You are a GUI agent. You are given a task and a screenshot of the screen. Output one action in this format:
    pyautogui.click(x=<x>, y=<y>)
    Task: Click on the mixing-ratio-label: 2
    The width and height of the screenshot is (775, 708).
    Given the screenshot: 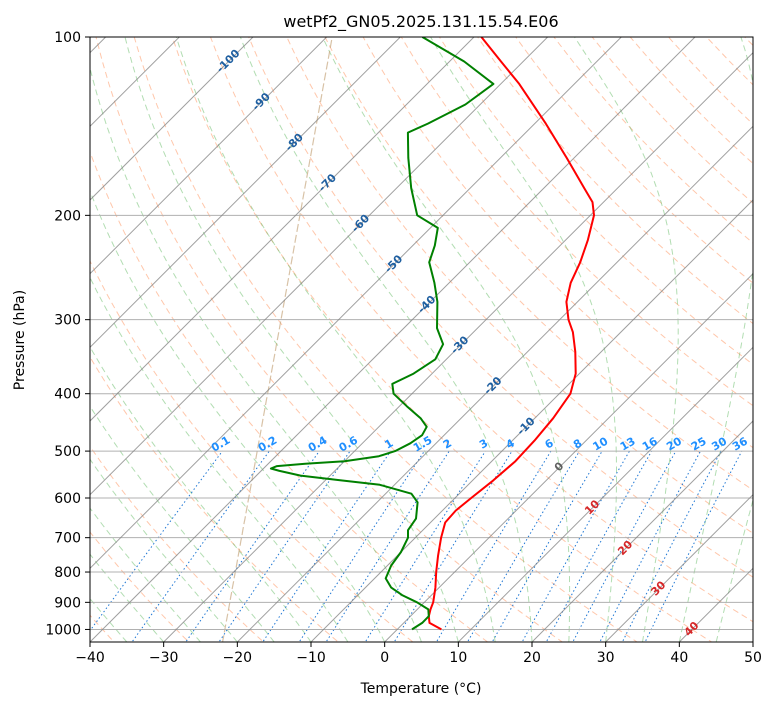 What is the action you would take?
    pyautogui.click(x=447, y=444)
    